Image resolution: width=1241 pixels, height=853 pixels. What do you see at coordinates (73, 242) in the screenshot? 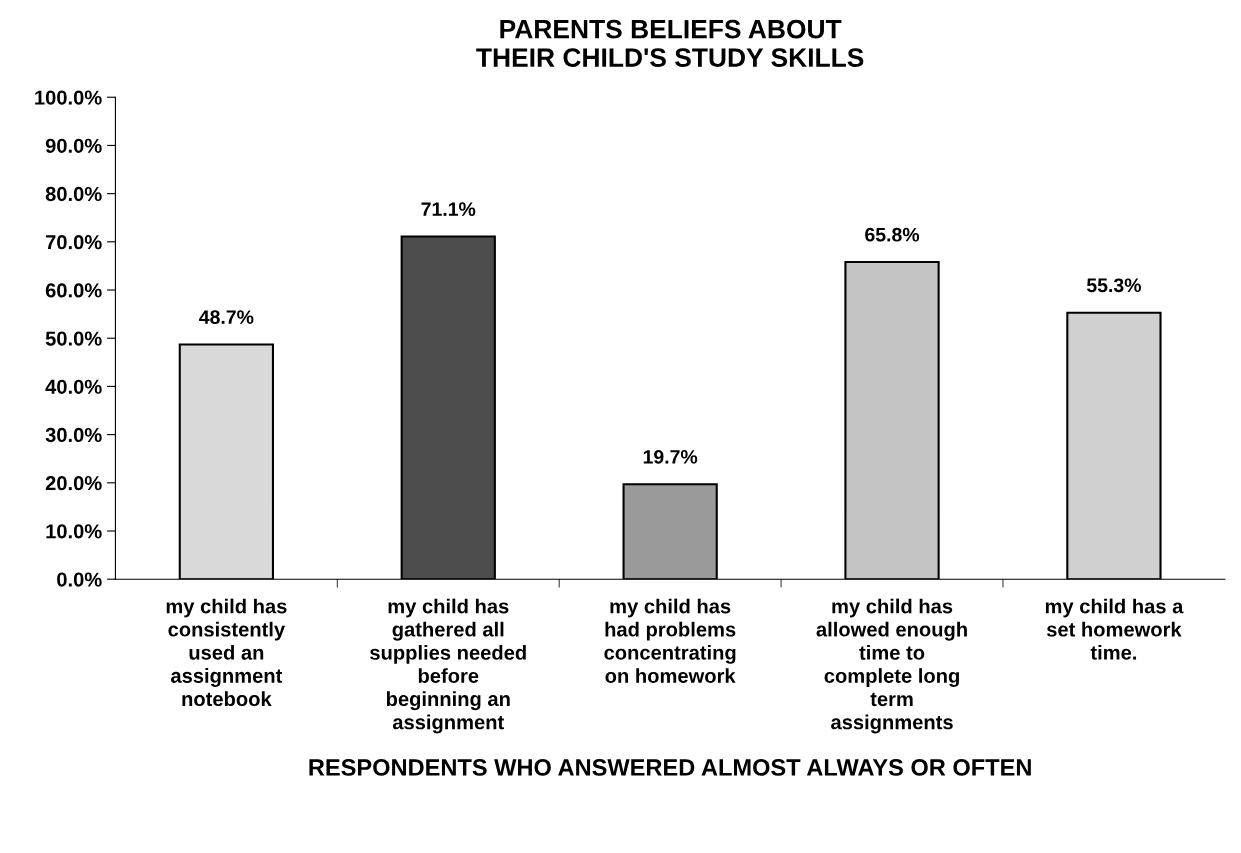
I see `y-tick-label: 70.0%` at bounding box center [73, 242].